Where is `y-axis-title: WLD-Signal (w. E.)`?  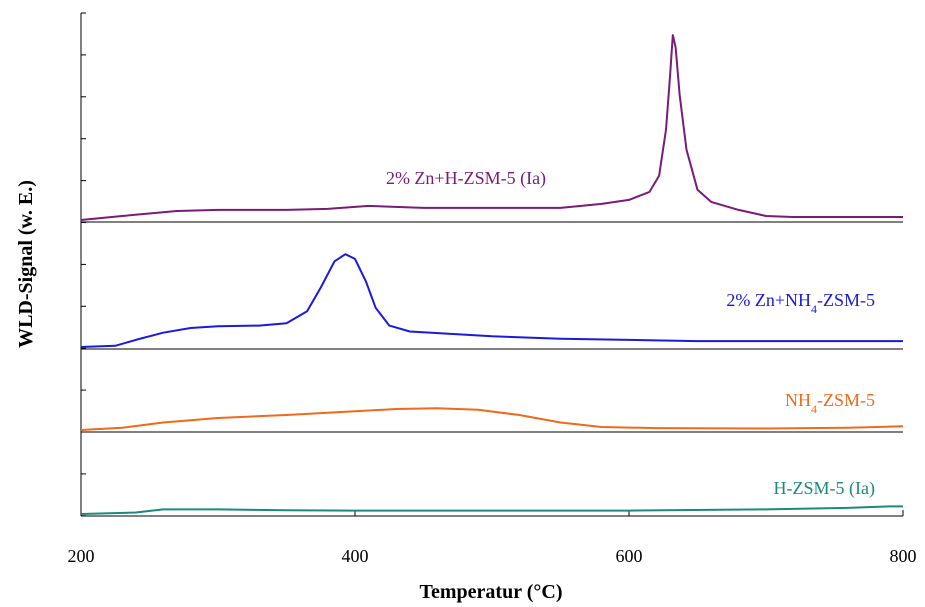
y-axis-title: WLD-Signal (w. E.) is located at coordinates (26, 264).